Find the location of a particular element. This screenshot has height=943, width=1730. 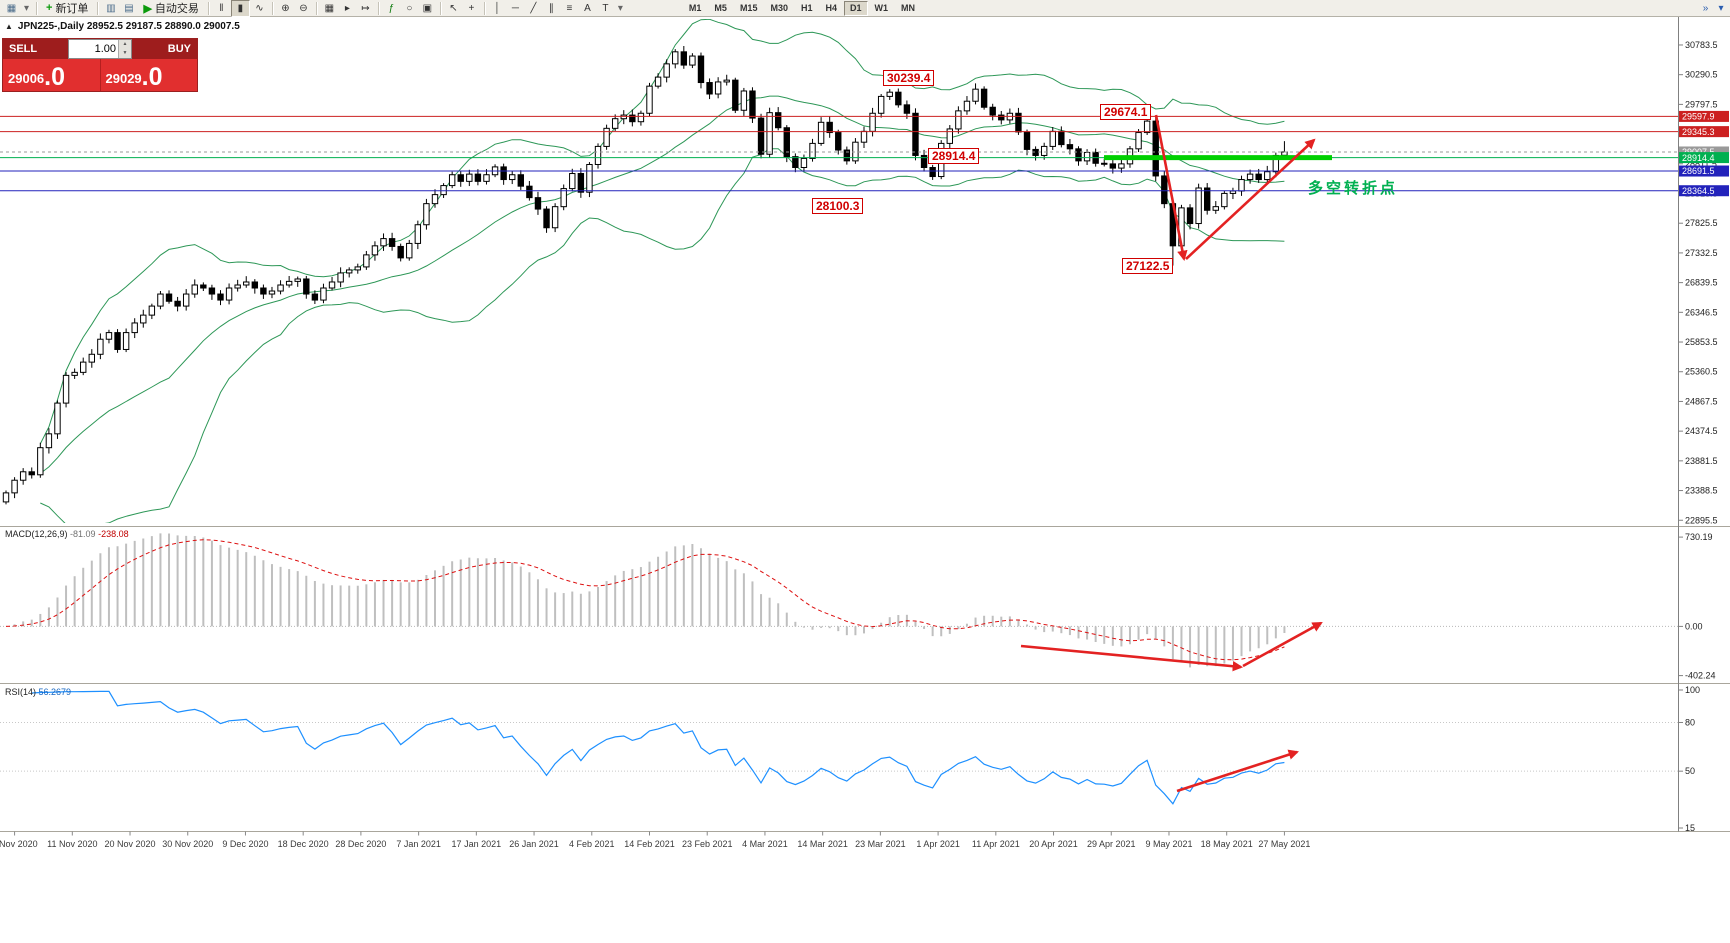

price-tick-label: 25360.5 is located at coordinates (1701, 372).